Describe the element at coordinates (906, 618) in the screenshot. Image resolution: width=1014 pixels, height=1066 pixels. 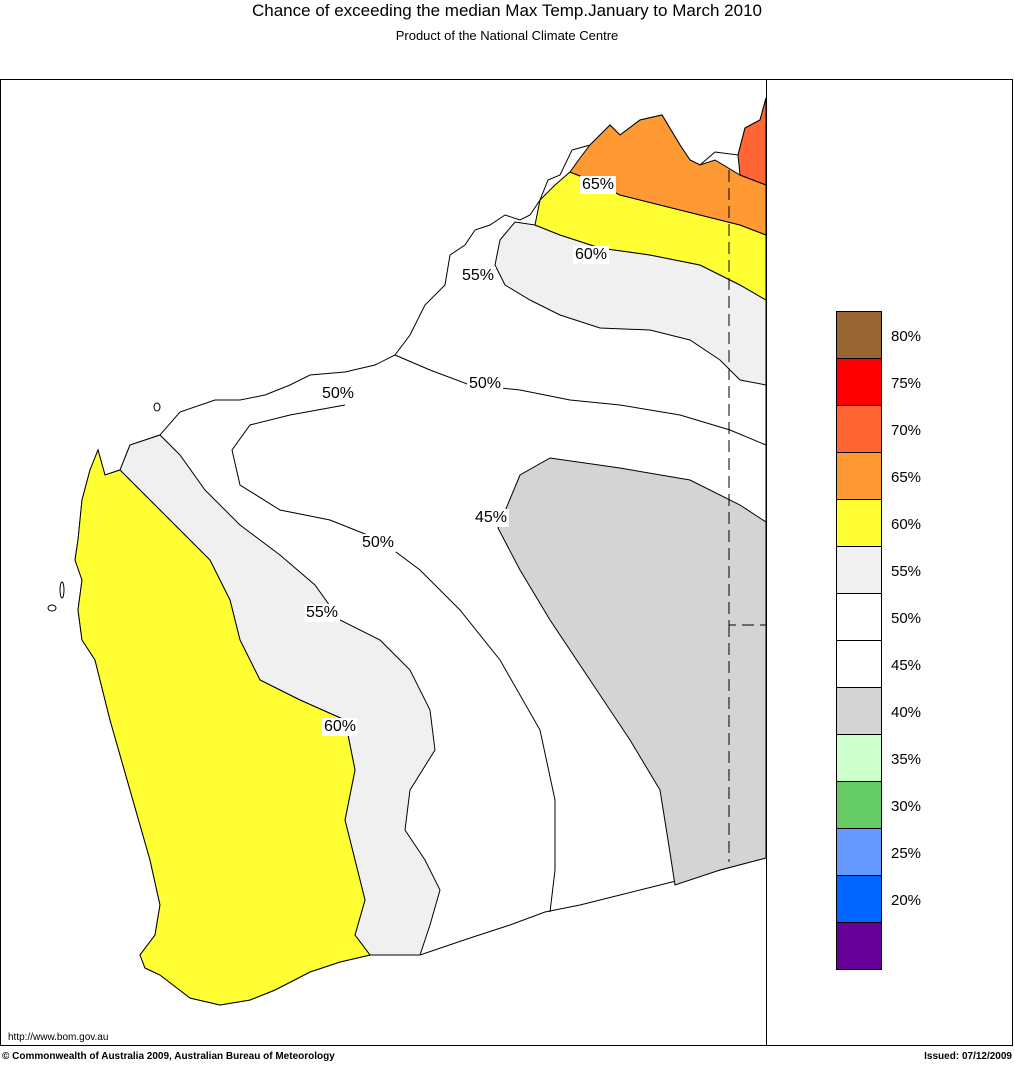
I see `legend-label: 50%` at that location.